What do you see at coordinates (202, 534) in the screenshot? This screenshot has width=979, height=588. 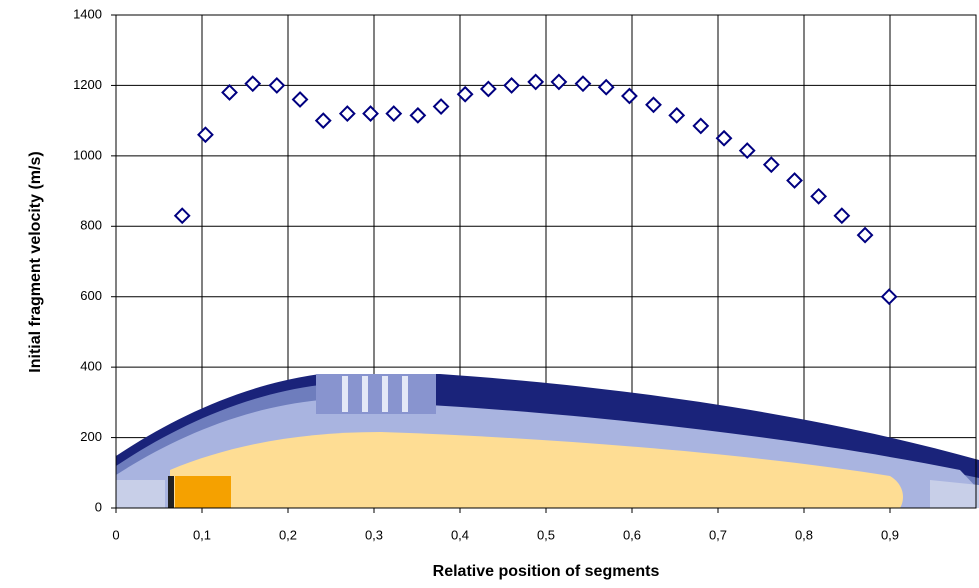 I see `x-tick-label: 0,1` at bounding box center [202, 534].